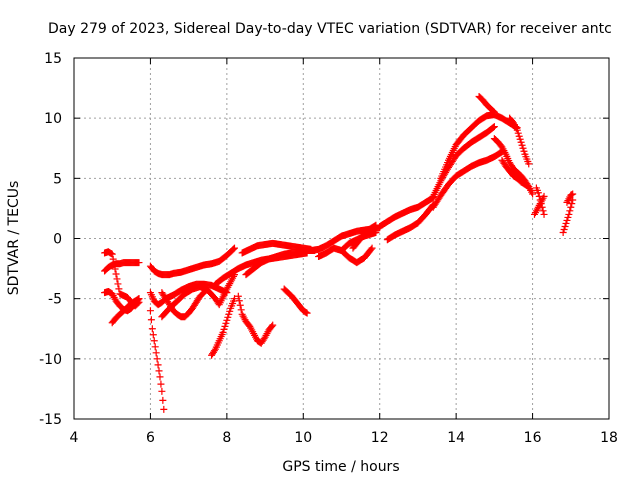 Image resolution: width=640 pixels, height=480 pixels. Describe the element at coordinates (609, 438) in the screenshot. I see `x-tick-label: 18` at that location.